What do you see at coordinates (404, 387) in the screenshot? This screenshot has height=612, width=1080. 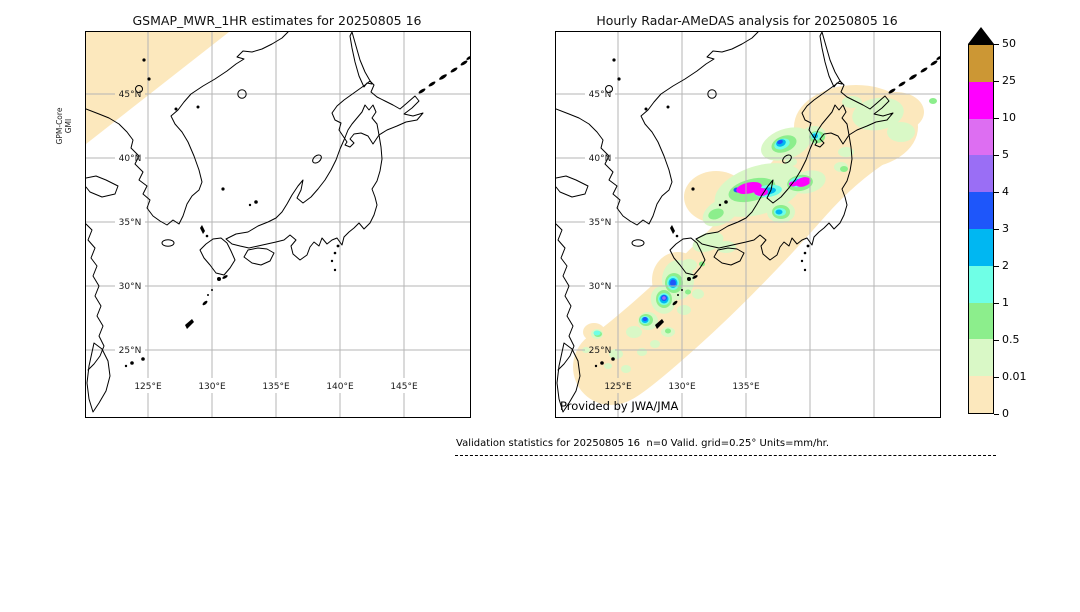 I see `lon-label: 145°E` at bounding box center [404, 387].